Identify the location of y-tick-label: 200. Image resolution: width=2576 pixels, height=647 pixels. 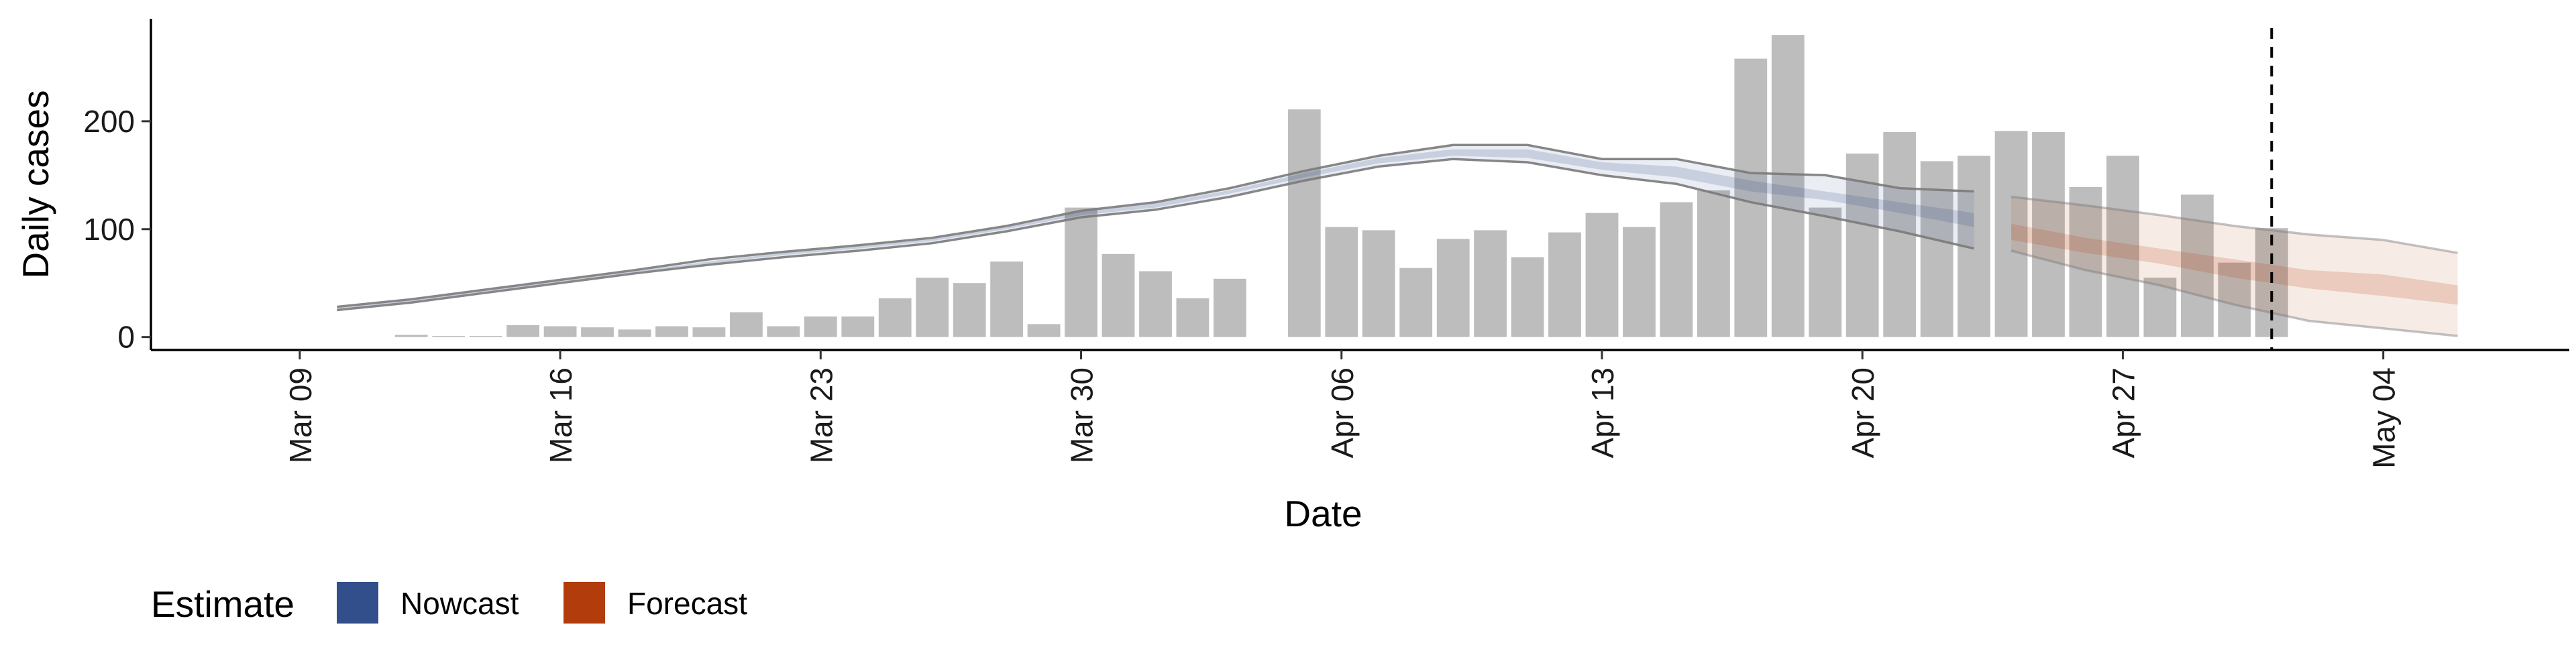
(109, 121).